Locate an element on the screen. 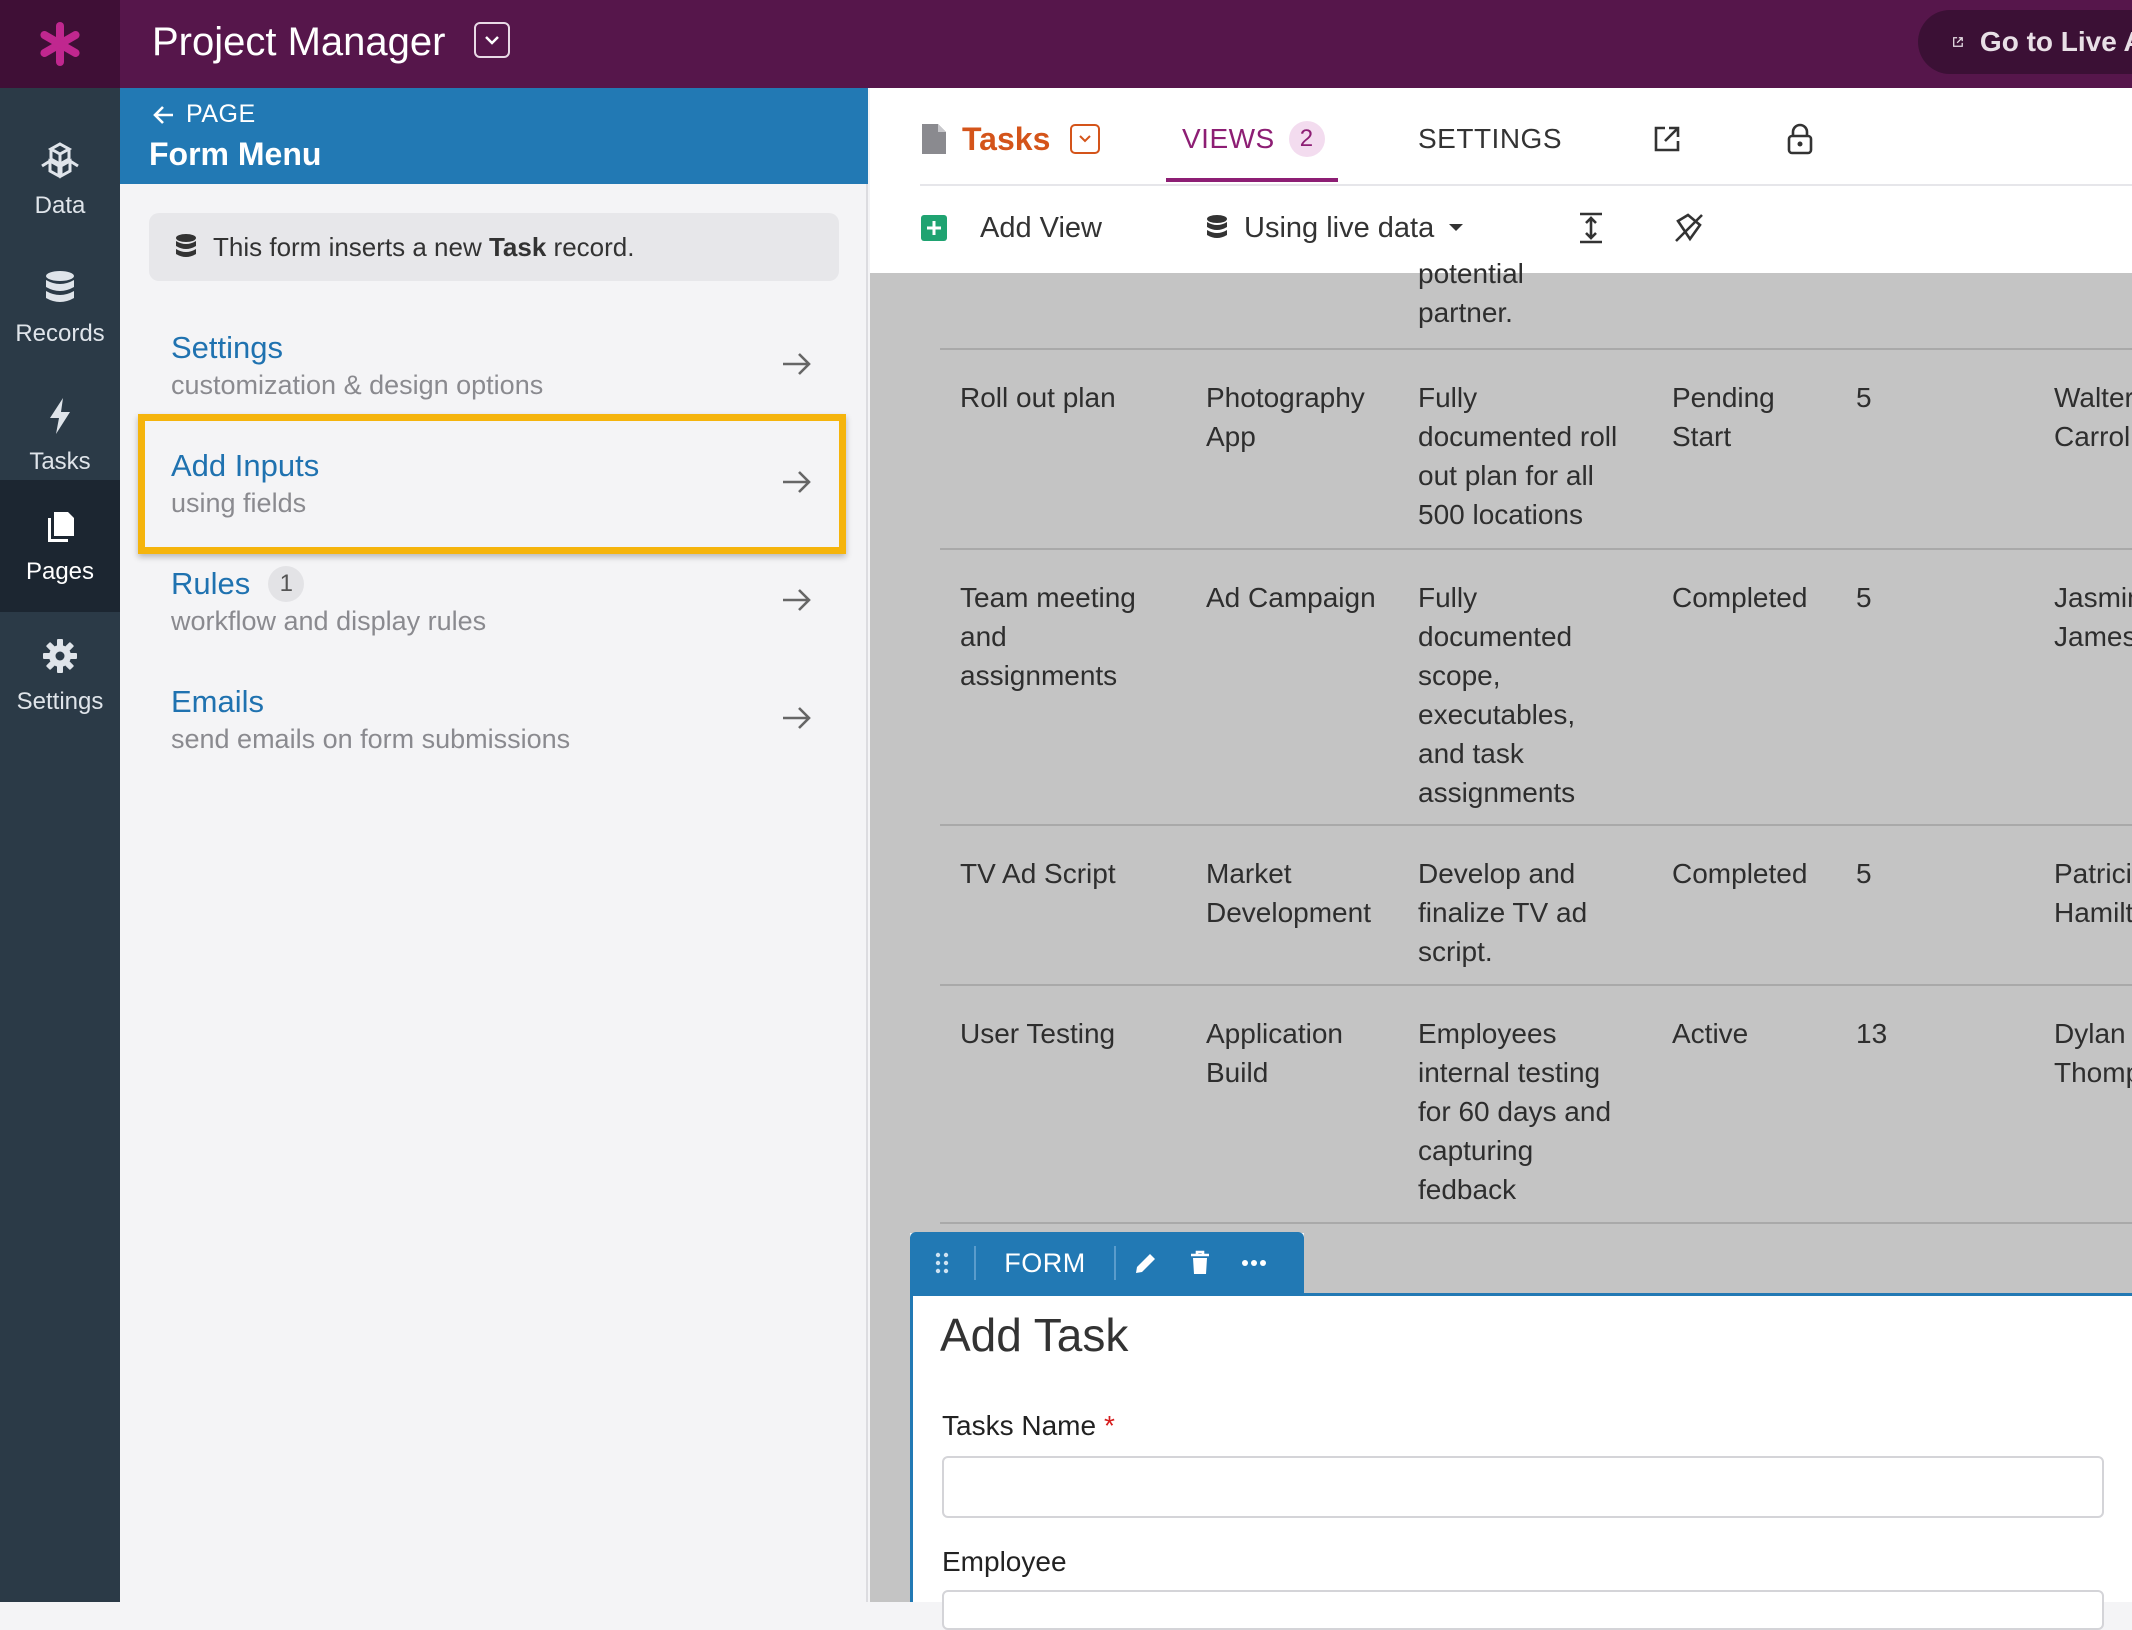 This screenshot has width=2132, height=1630. hide-design-button is located at coordinates (1689, 228).